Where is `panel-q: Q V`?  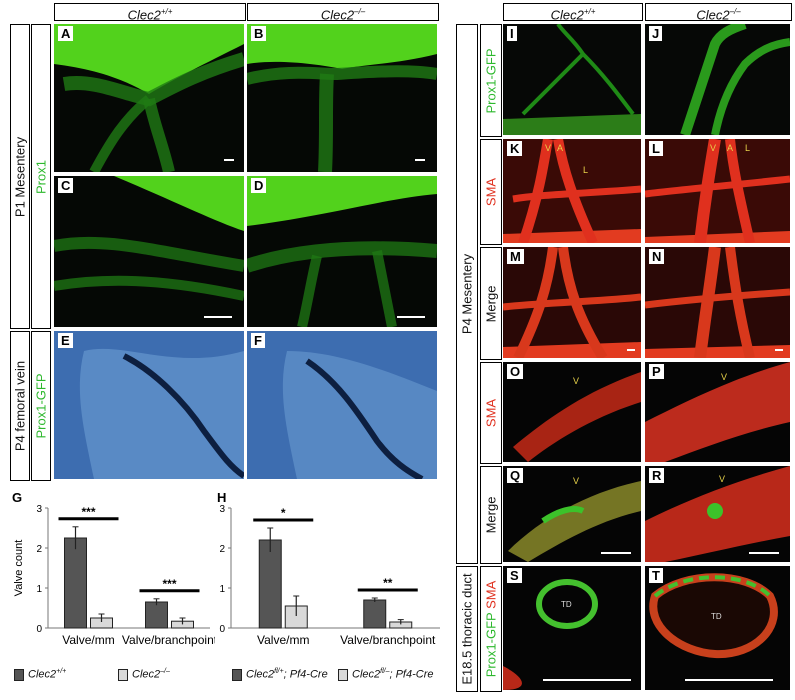 panel-q: Q V is located at coordinates (572, 514).